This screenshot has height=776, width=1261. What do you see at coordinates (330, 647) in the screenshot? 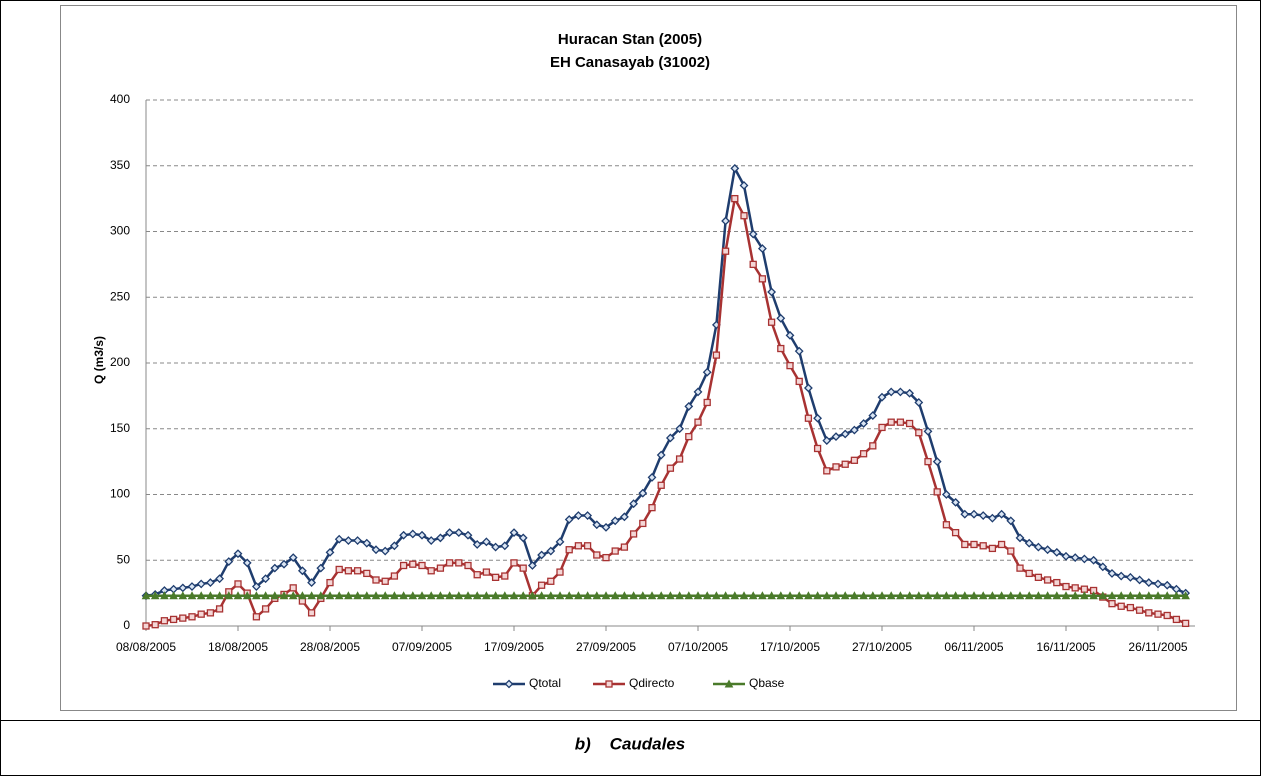
I see `x-tick-label: 28/08/2005` at bounding box center [330, 647].